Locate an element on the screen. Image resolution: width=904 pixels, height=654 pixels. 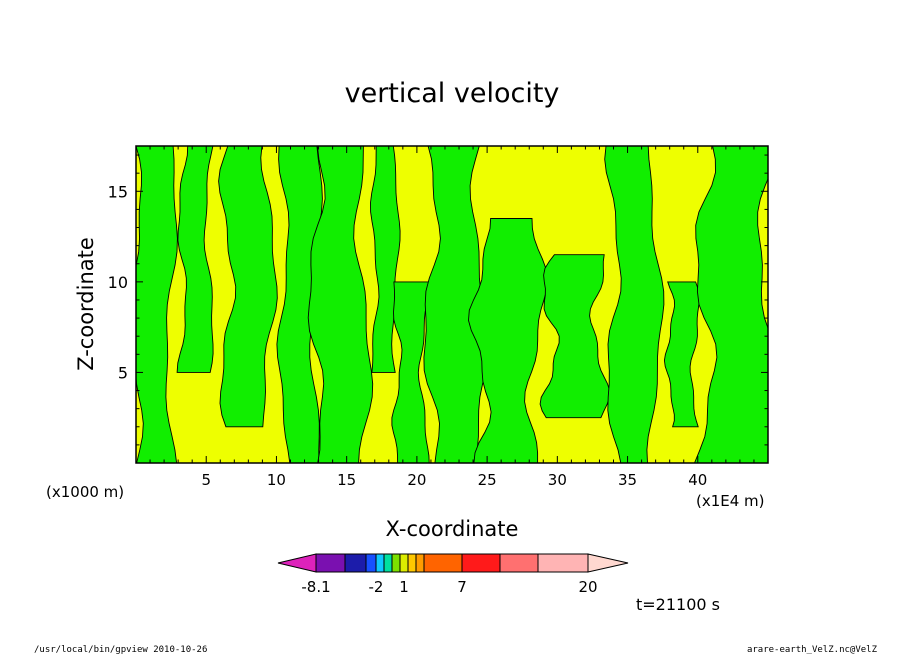
x-axis-label: X-coordinate is located at coordinates (452, 529).